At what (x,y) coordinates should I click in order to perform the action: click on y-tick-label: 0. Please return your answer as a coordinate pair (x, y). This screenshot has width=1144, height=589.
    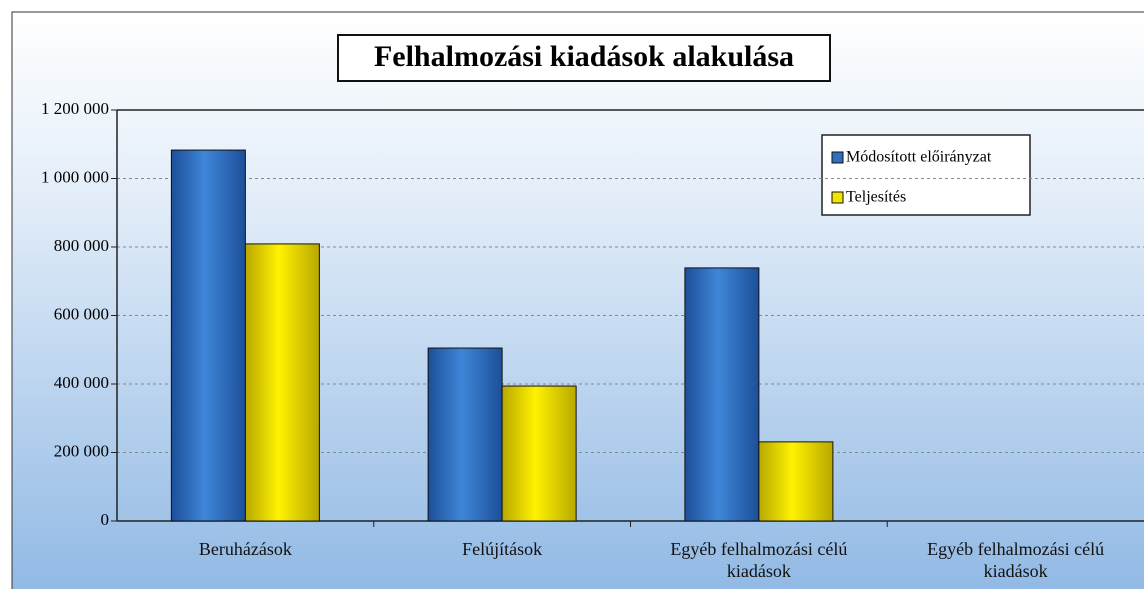
    Looking at the image, I should click on (105, 519).